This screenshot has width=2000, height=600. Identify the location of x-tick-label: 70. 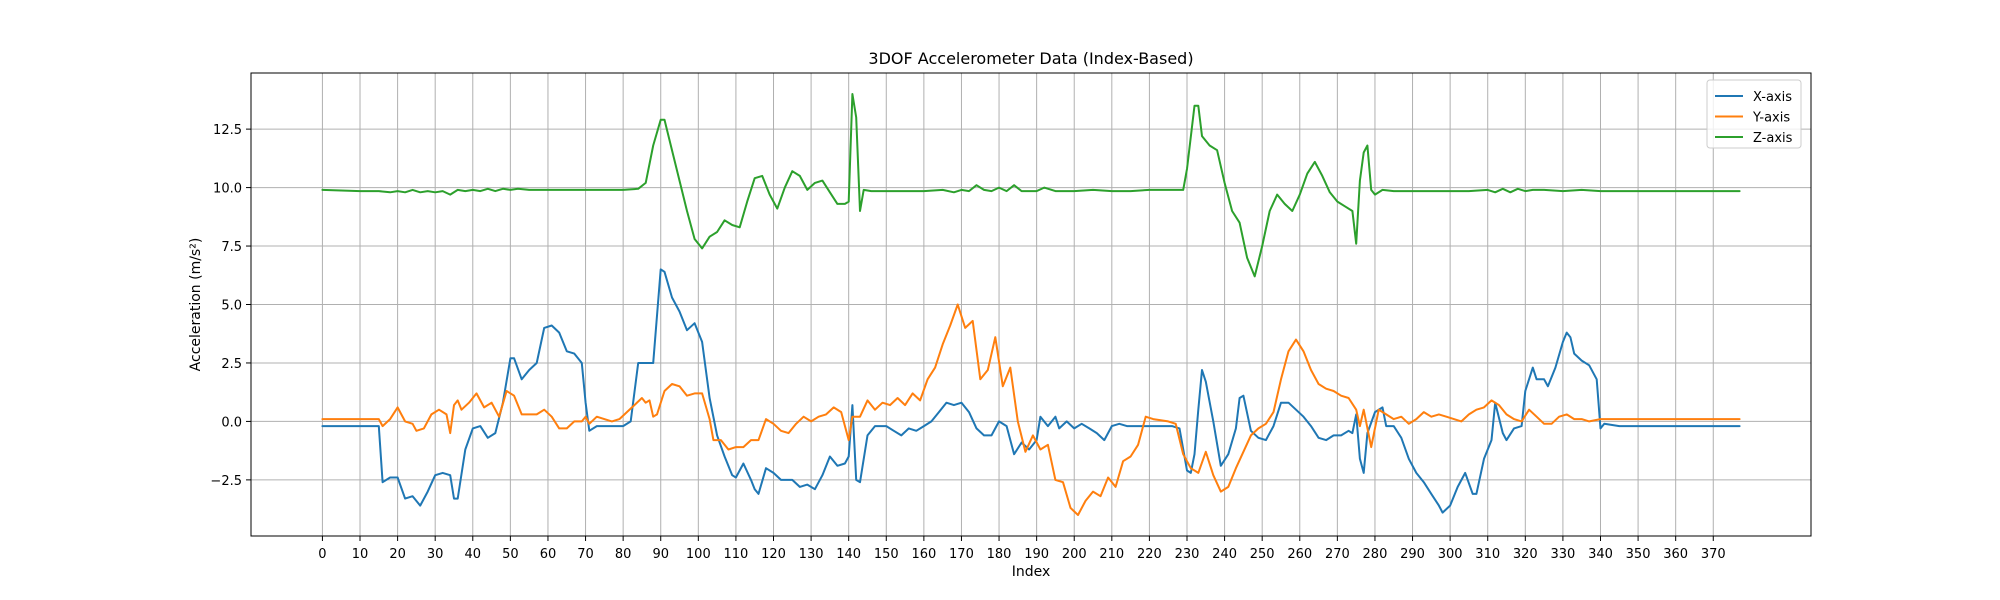
(585, 554).